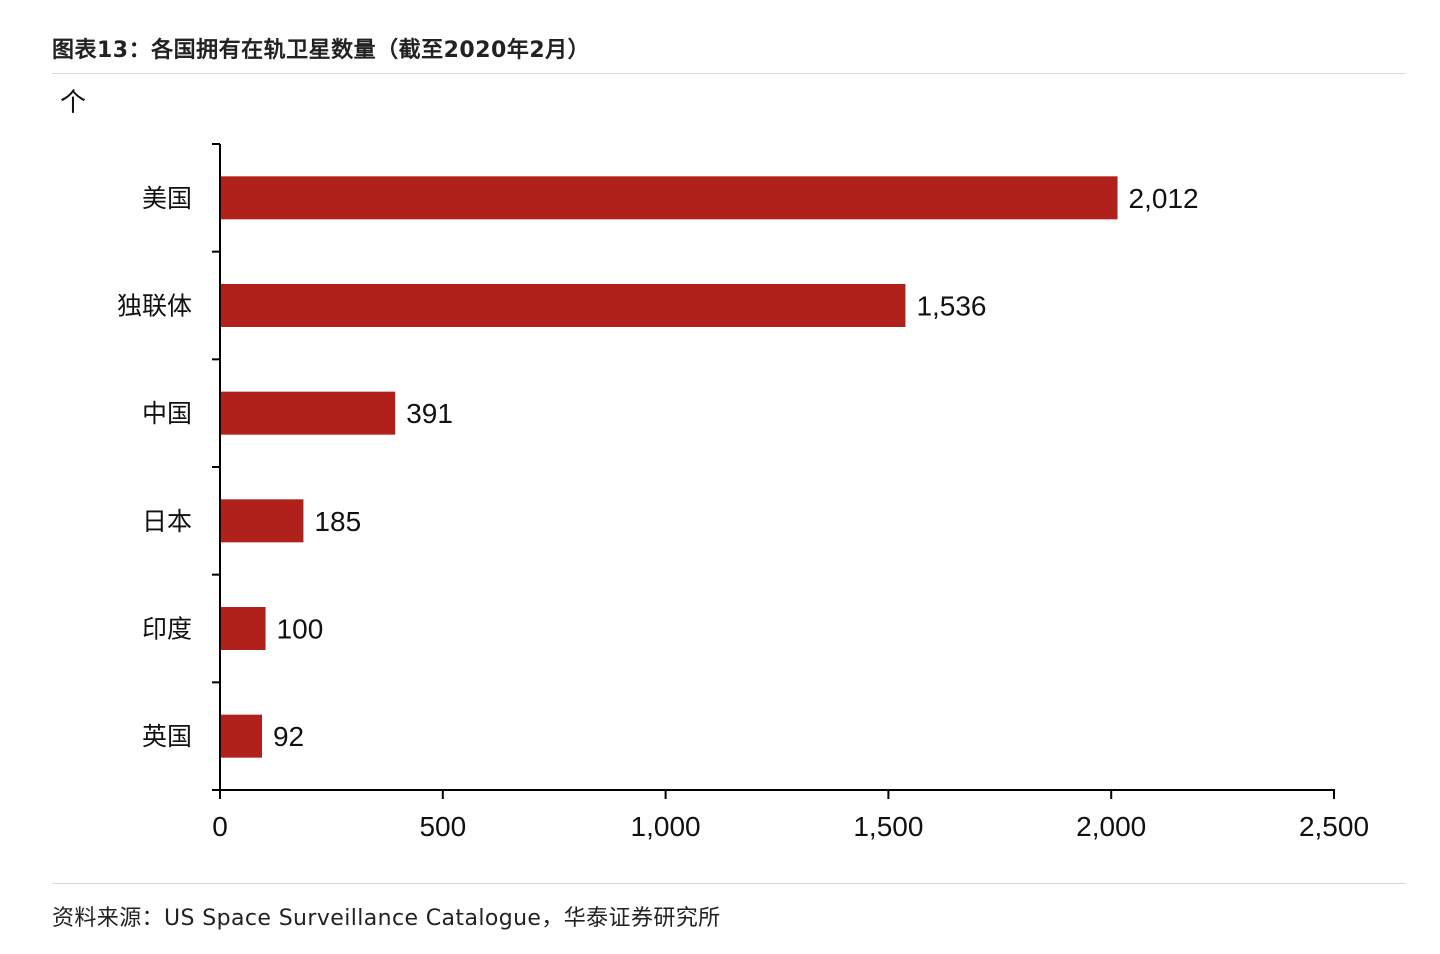 This screenshot has height=954, width=1440. I want to click on figure-title: 图表13：各国拥有在轨卫星数量（截至2020年2月）, so click(321, 50).